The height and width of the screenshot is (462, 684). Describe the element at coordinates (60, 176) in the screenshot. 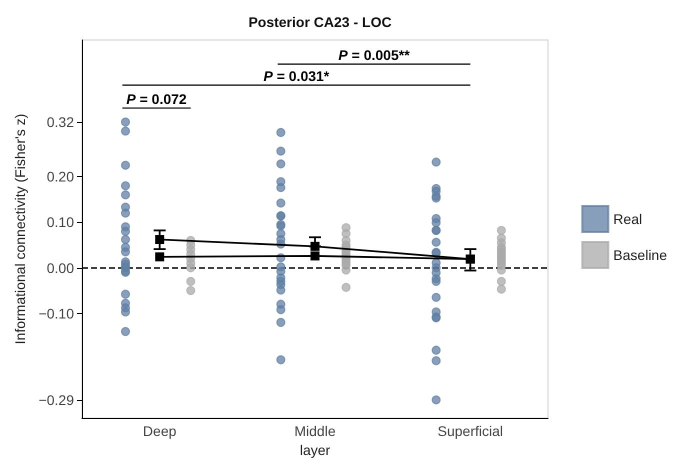

I see `y-tick-label: 0.20` at that location.